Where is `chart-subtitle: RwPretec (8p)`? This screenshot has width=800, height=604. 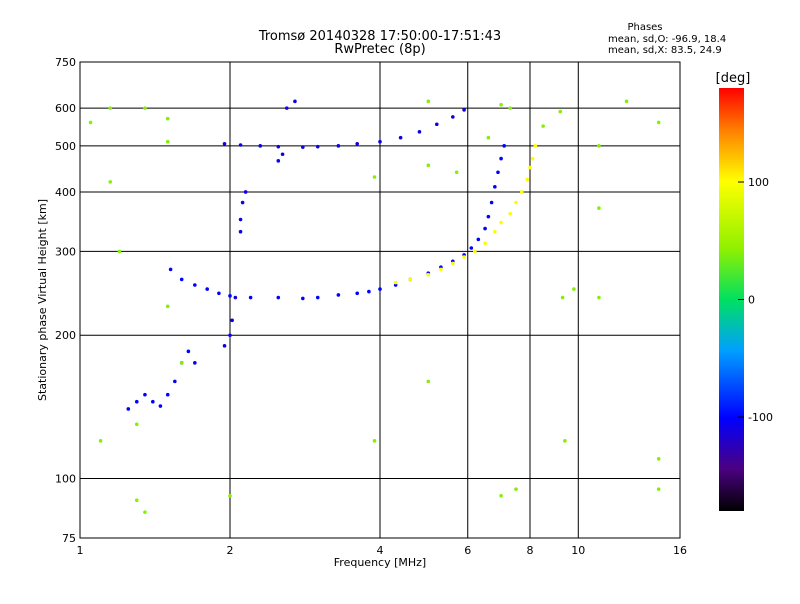
chart-subtitle: RwPretec (8p) is located at coordinates (379, 49).